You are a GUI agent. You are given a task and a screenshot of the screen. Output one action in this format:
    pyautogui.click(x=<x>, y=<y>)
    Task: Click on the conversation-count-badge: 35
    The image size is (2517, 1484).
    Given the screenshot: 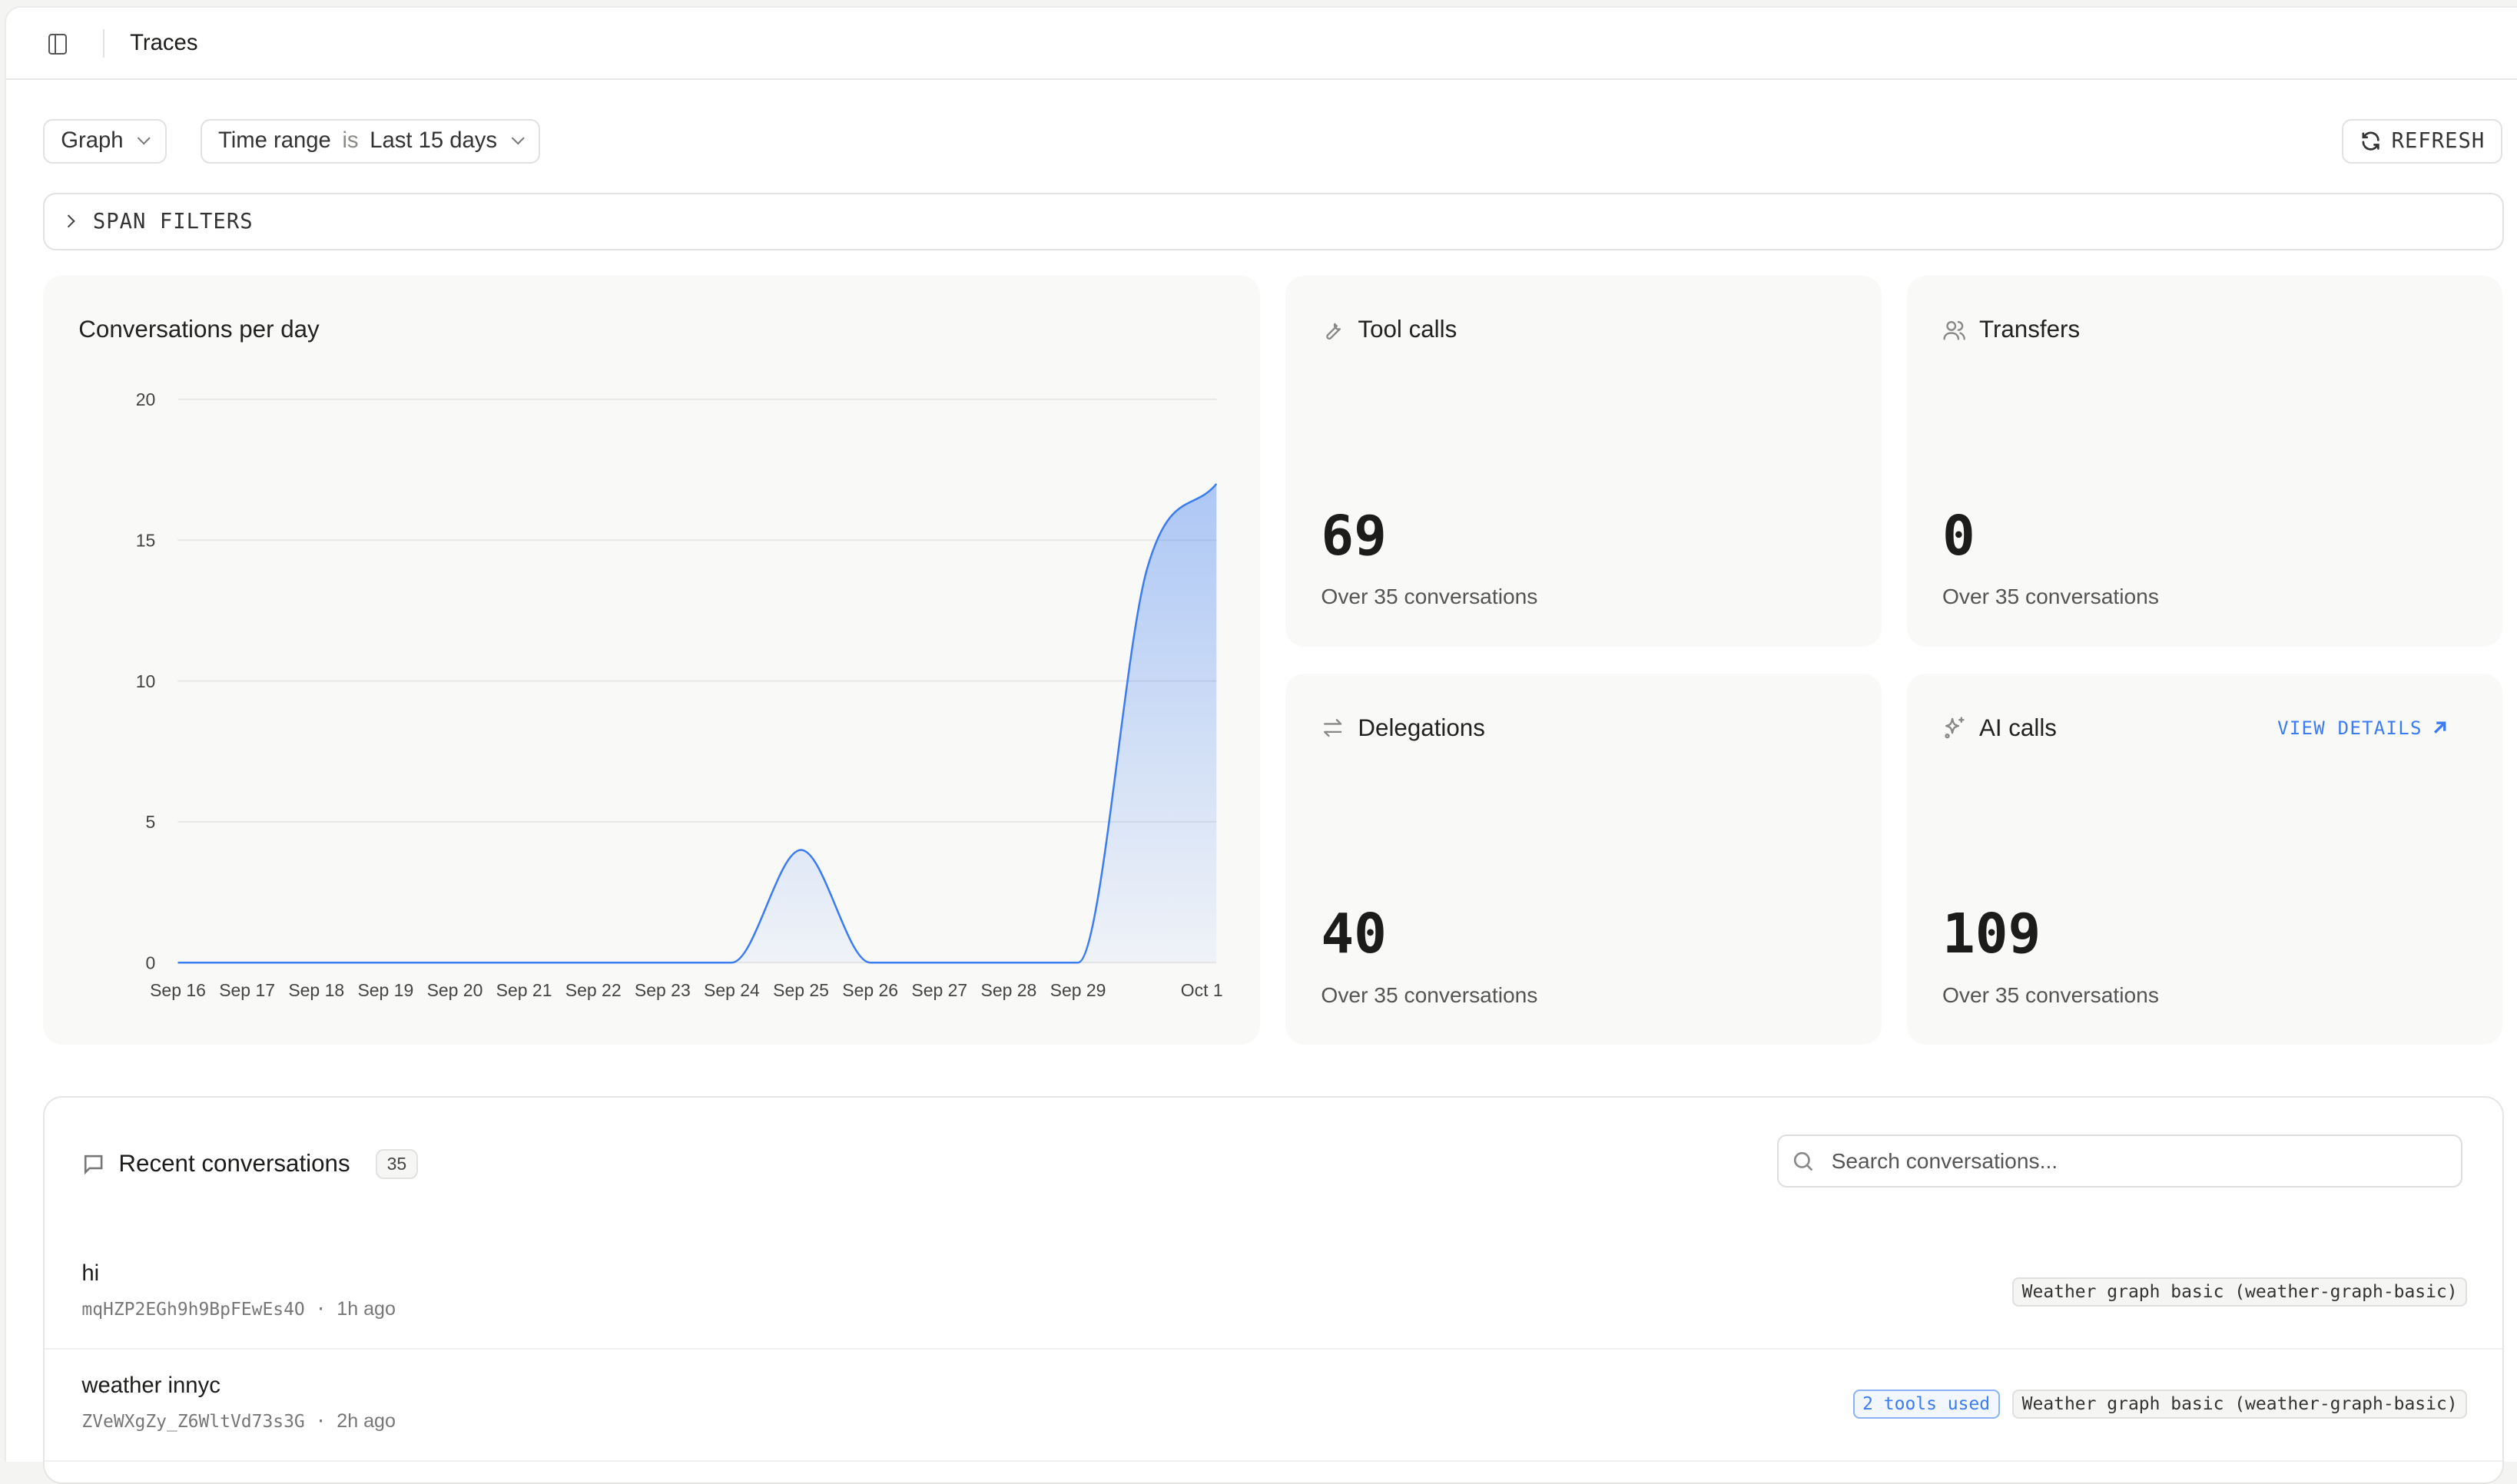 What is the action you would take?
    pyautogui.click(x=397, y=1164)
    